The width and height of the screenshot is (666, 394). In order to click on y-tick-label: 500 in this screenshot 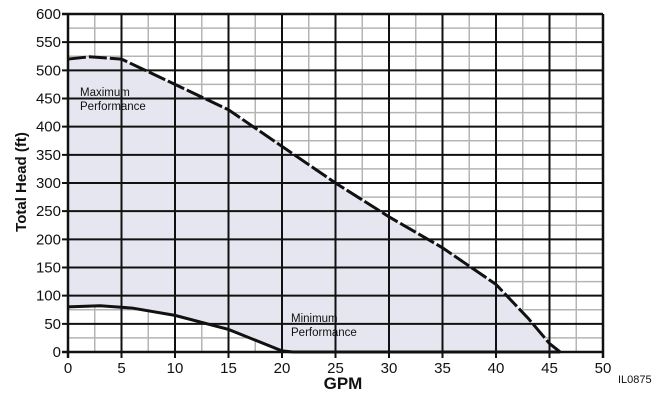, I will do `click(48, 70)`.